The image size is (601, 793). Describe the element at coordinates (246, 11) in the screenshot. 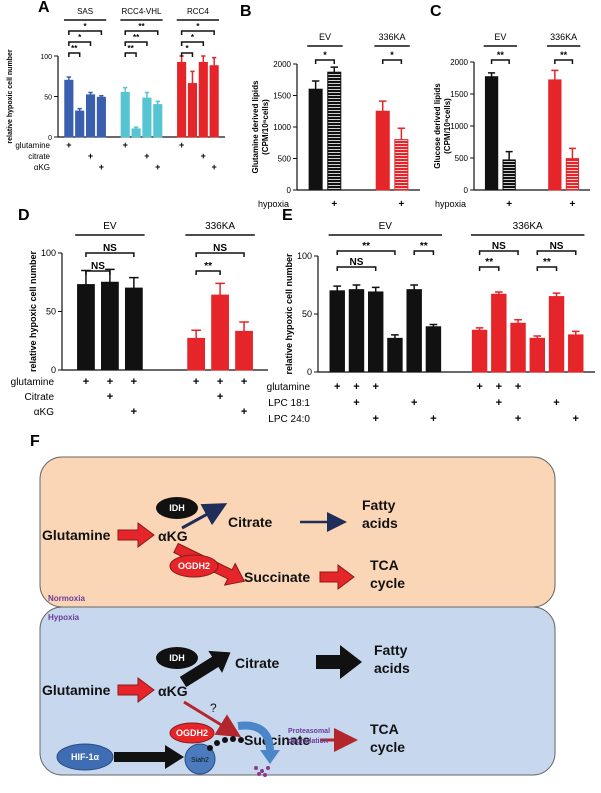

I see `panel-letter: B` at that location.